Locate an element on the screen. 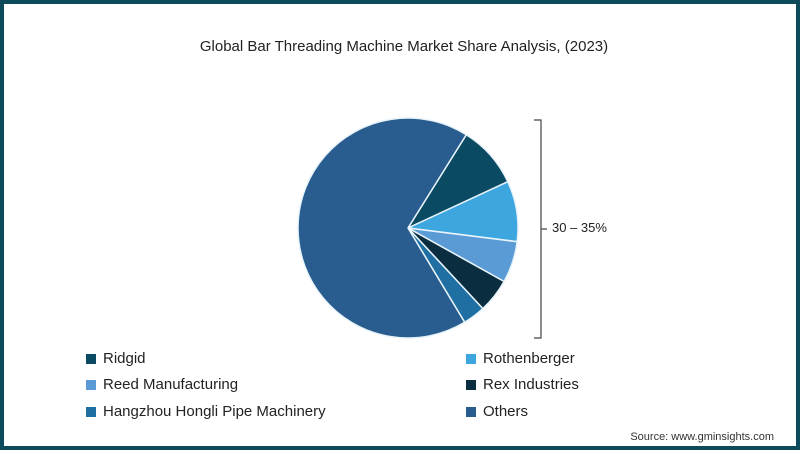  legend-item-reed-manufacturing: Reed Manufacturing is located at coordinates (162, 384).